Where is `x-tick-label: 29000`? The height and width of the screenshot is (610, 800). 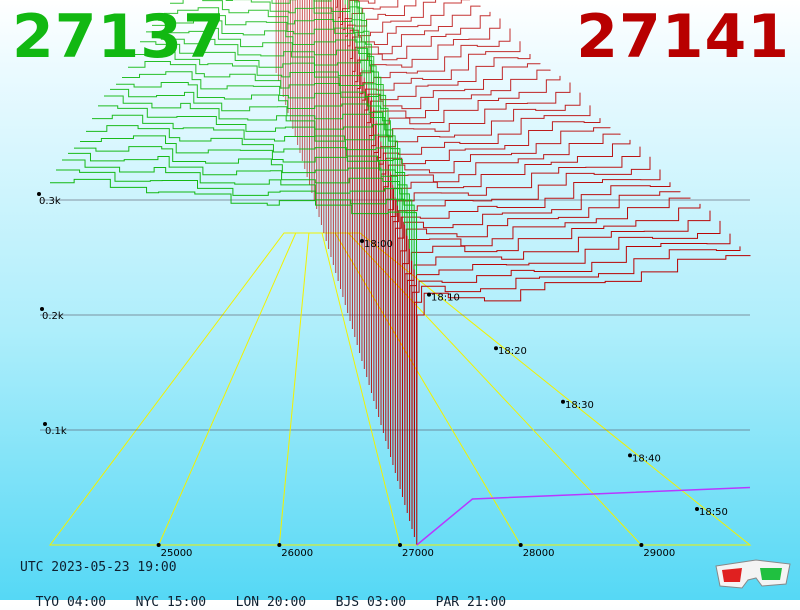
x-tick-label: 29000 is located at coordinates (659, 553).